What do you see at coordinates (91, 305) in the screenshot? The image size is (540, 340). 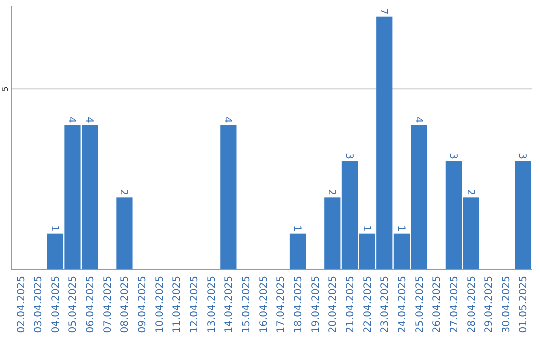 I see `x-tick-label: 06.04.2025` at bounding box center [91, 305].